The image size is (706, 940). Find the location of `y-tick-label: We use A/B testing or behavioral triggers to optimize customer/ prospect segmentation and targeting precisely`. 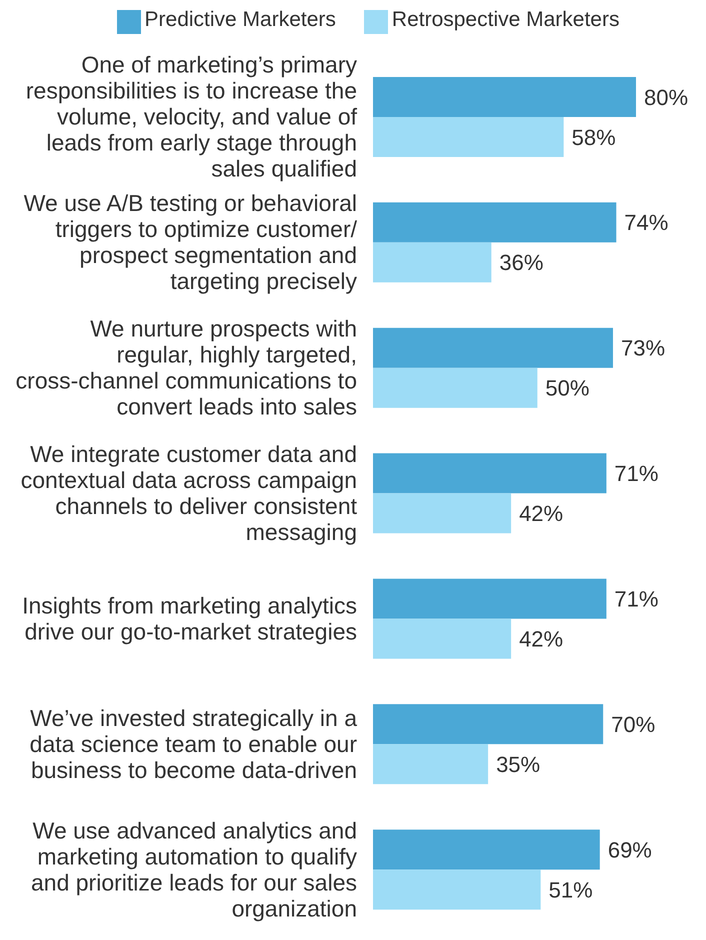

y-tick-label: We use A/B testing or behavioral triggers to optimize customer/ prospect segmentation and targeting precisely is located at coordinates (191, 242).